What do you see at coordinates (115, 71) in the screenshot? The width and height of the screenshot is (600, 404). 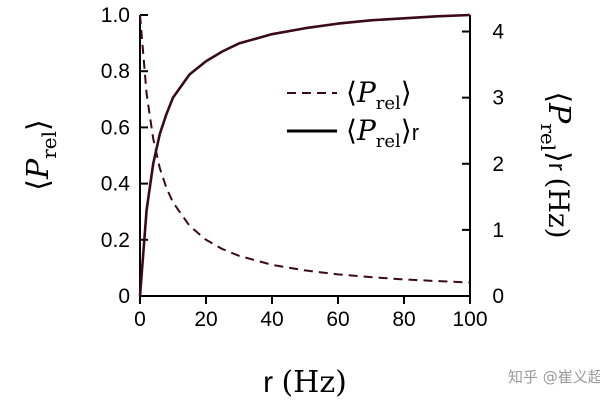 I see `y-left-tick-label: 0.8` at bounding box center [115, 71].